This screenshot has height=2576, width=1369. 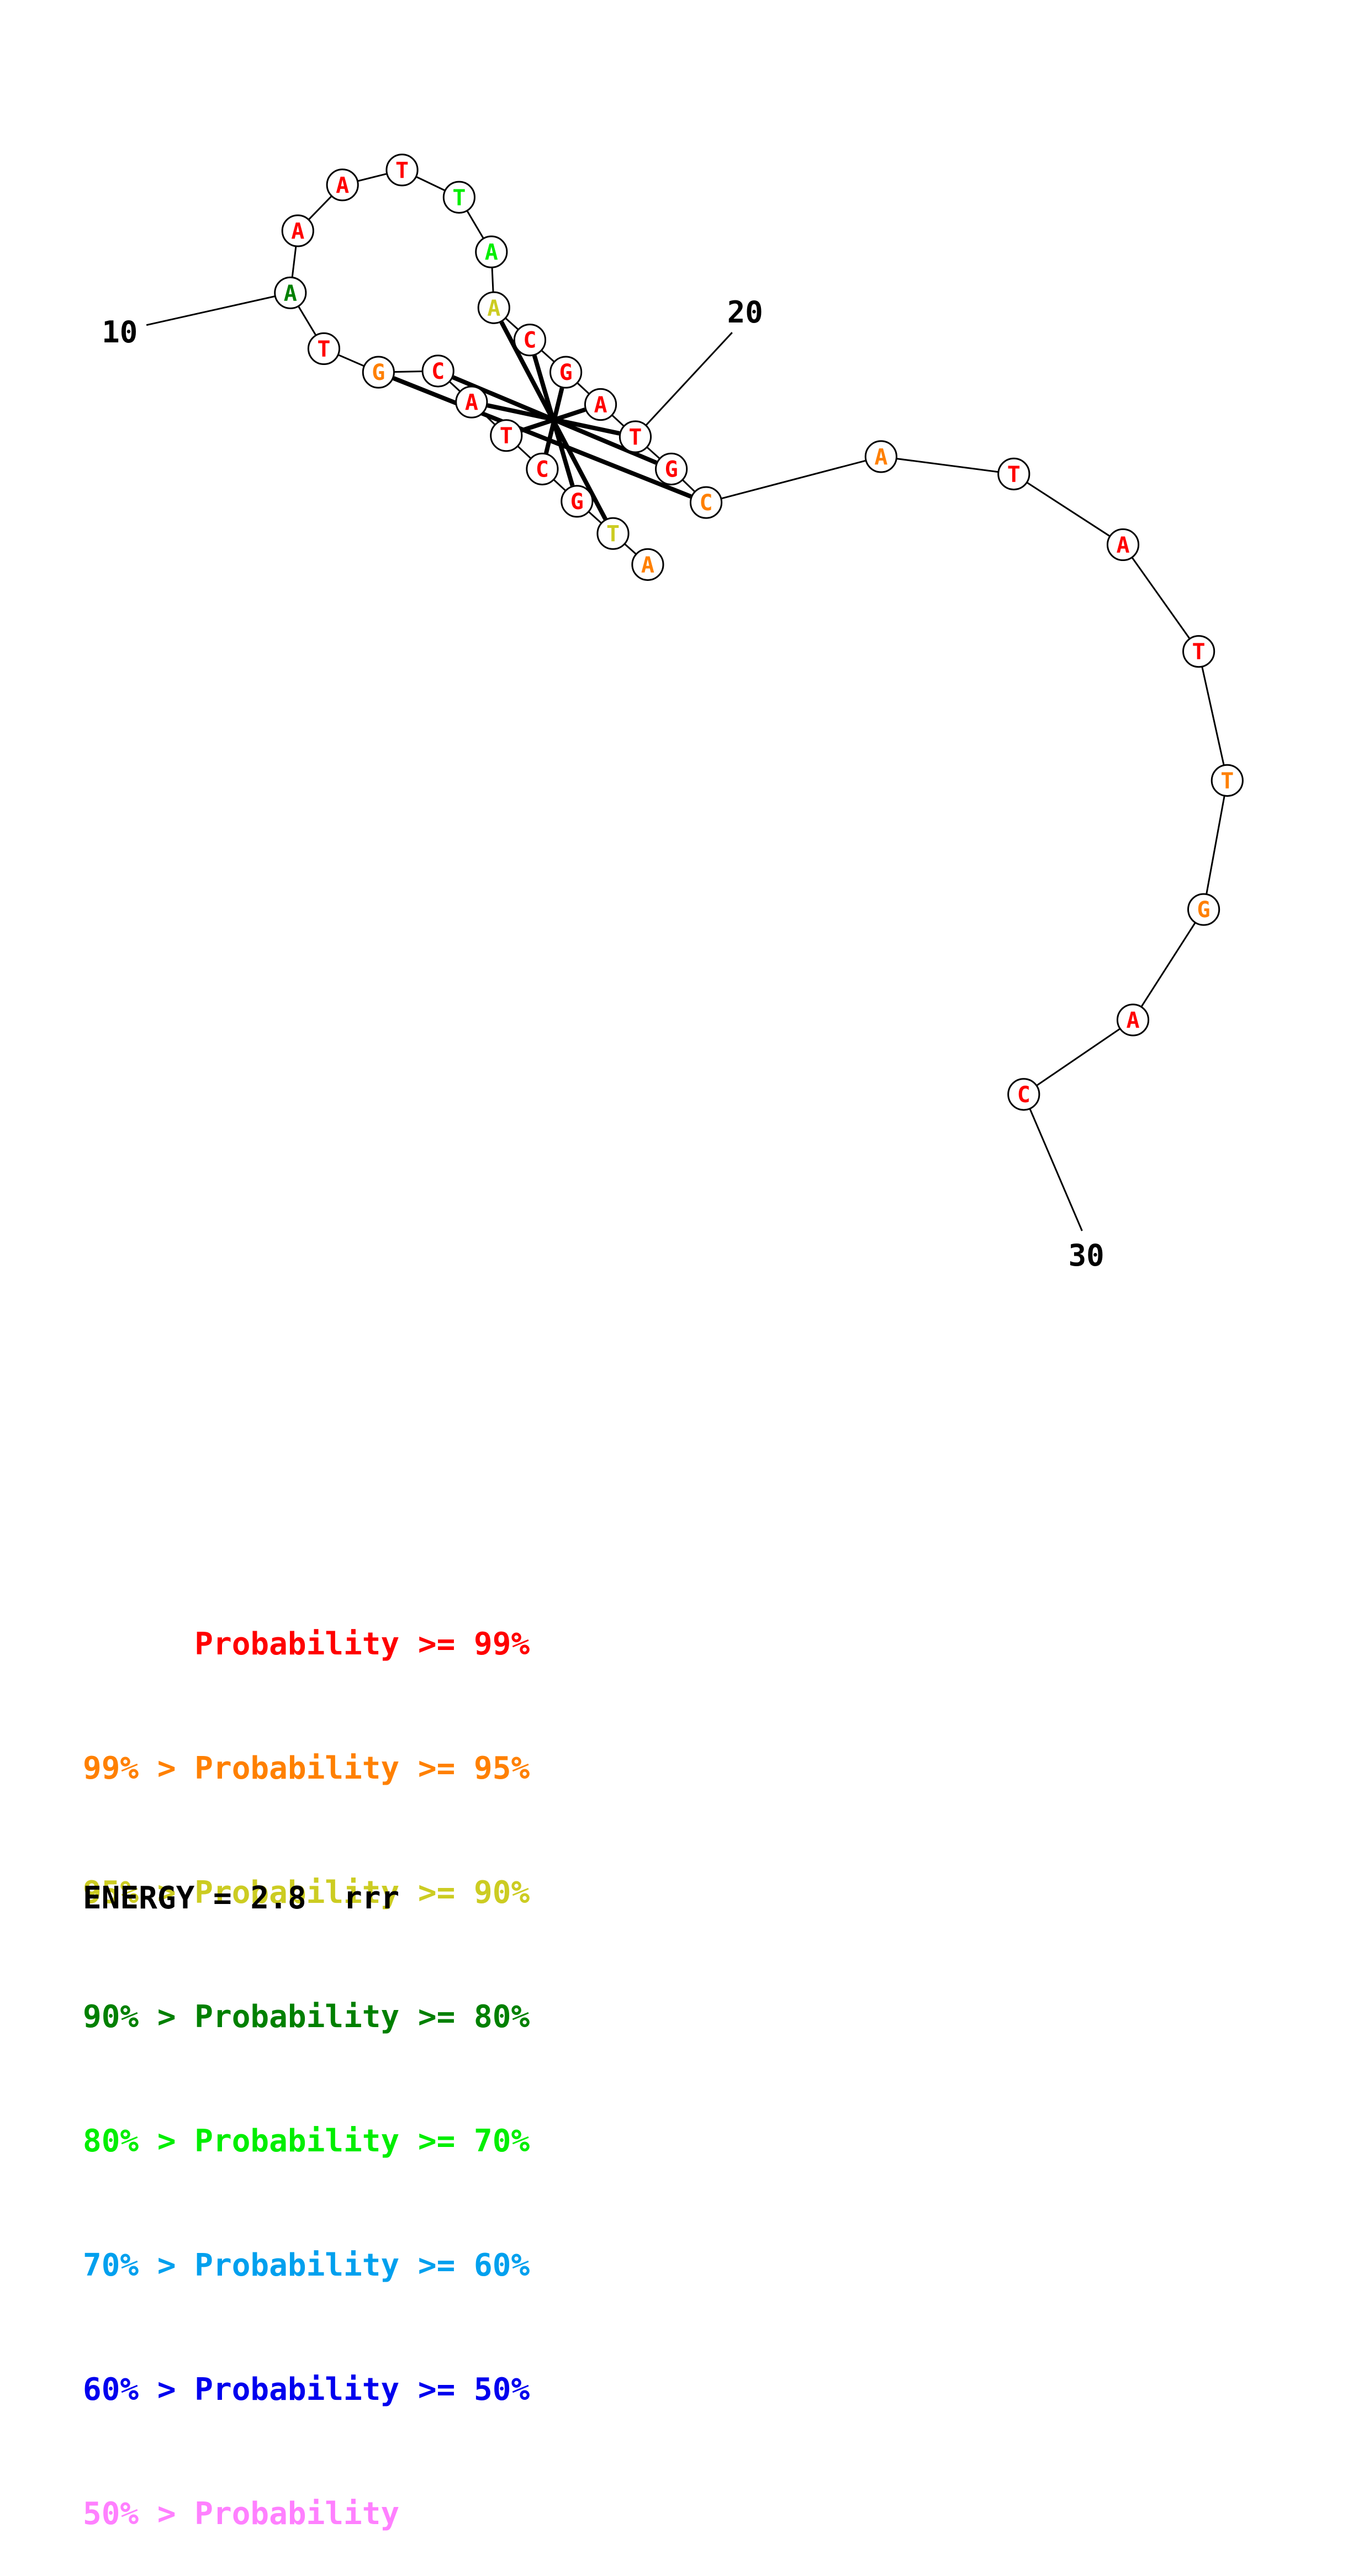 I want to click on legend-line-p95: 99% > Probability >= 95%, so click(x=307, y=1768).